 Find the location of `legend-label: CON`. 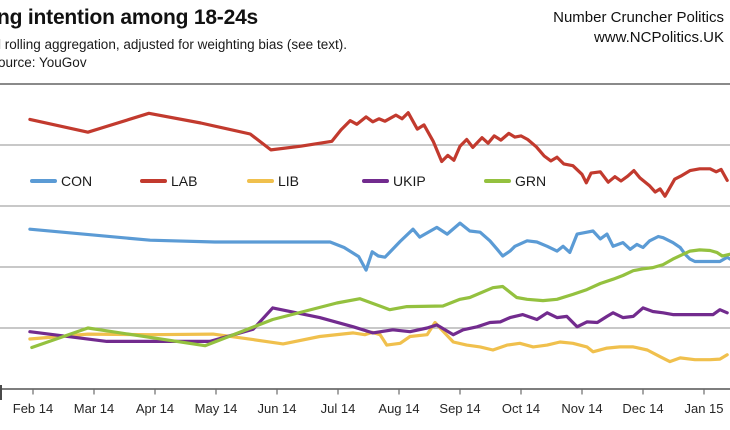

legend-label: CON is located at coordinates (77, 181).